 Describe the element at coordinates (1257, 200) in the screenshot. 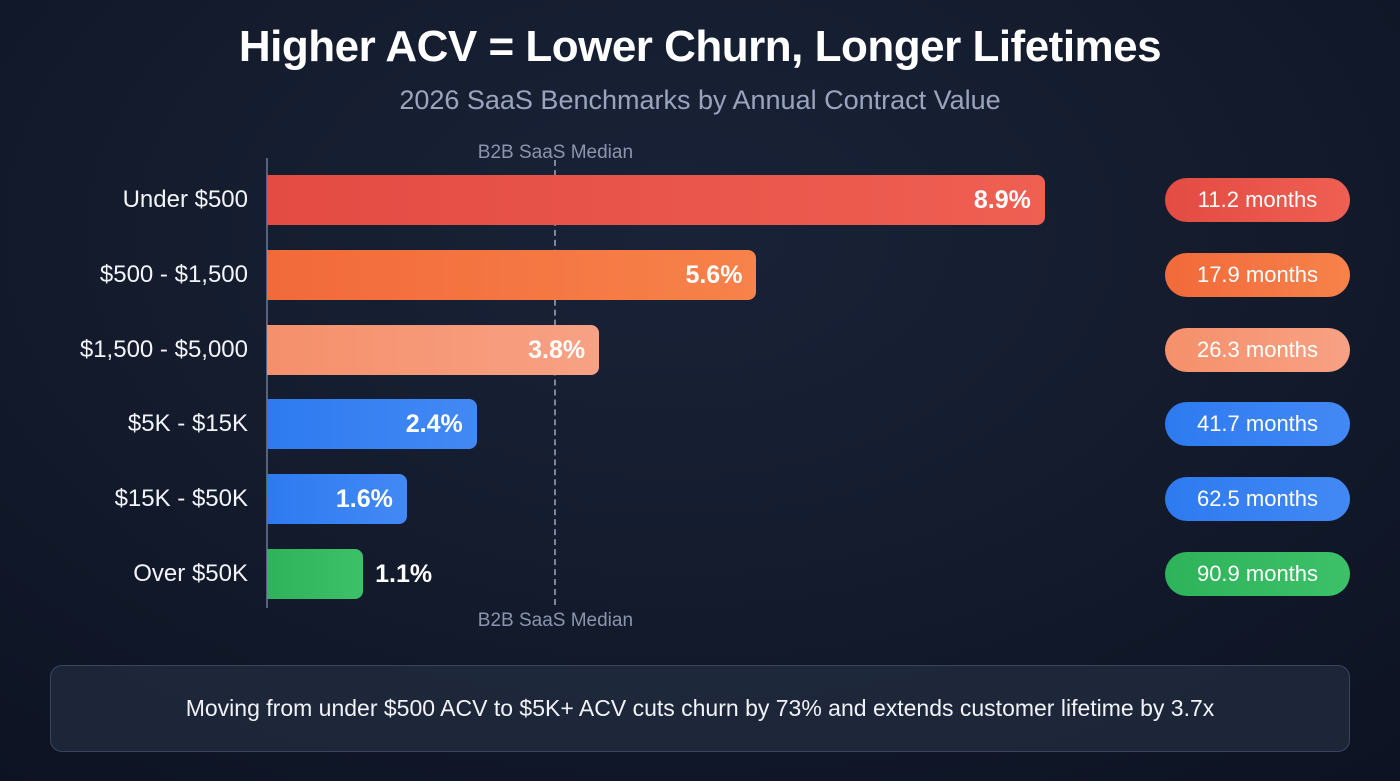

I see `lifetime-pill: 11.2 months` at that location.